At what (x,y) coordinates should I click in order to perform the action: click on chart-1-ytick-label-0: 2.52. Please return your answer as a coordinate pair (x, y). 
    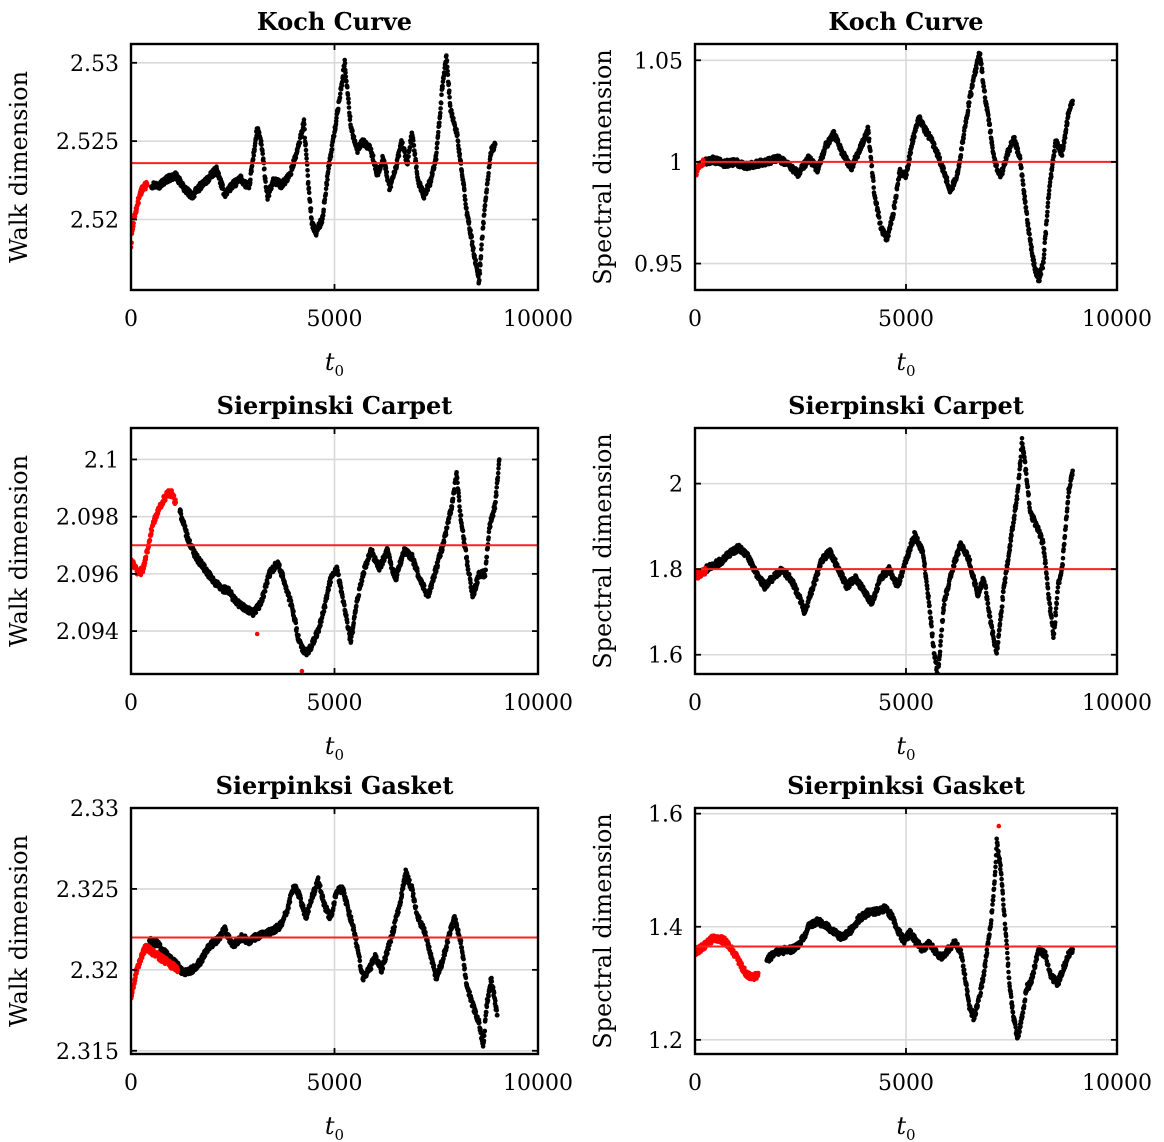
    Looking at the image, I should click on (94, 220).